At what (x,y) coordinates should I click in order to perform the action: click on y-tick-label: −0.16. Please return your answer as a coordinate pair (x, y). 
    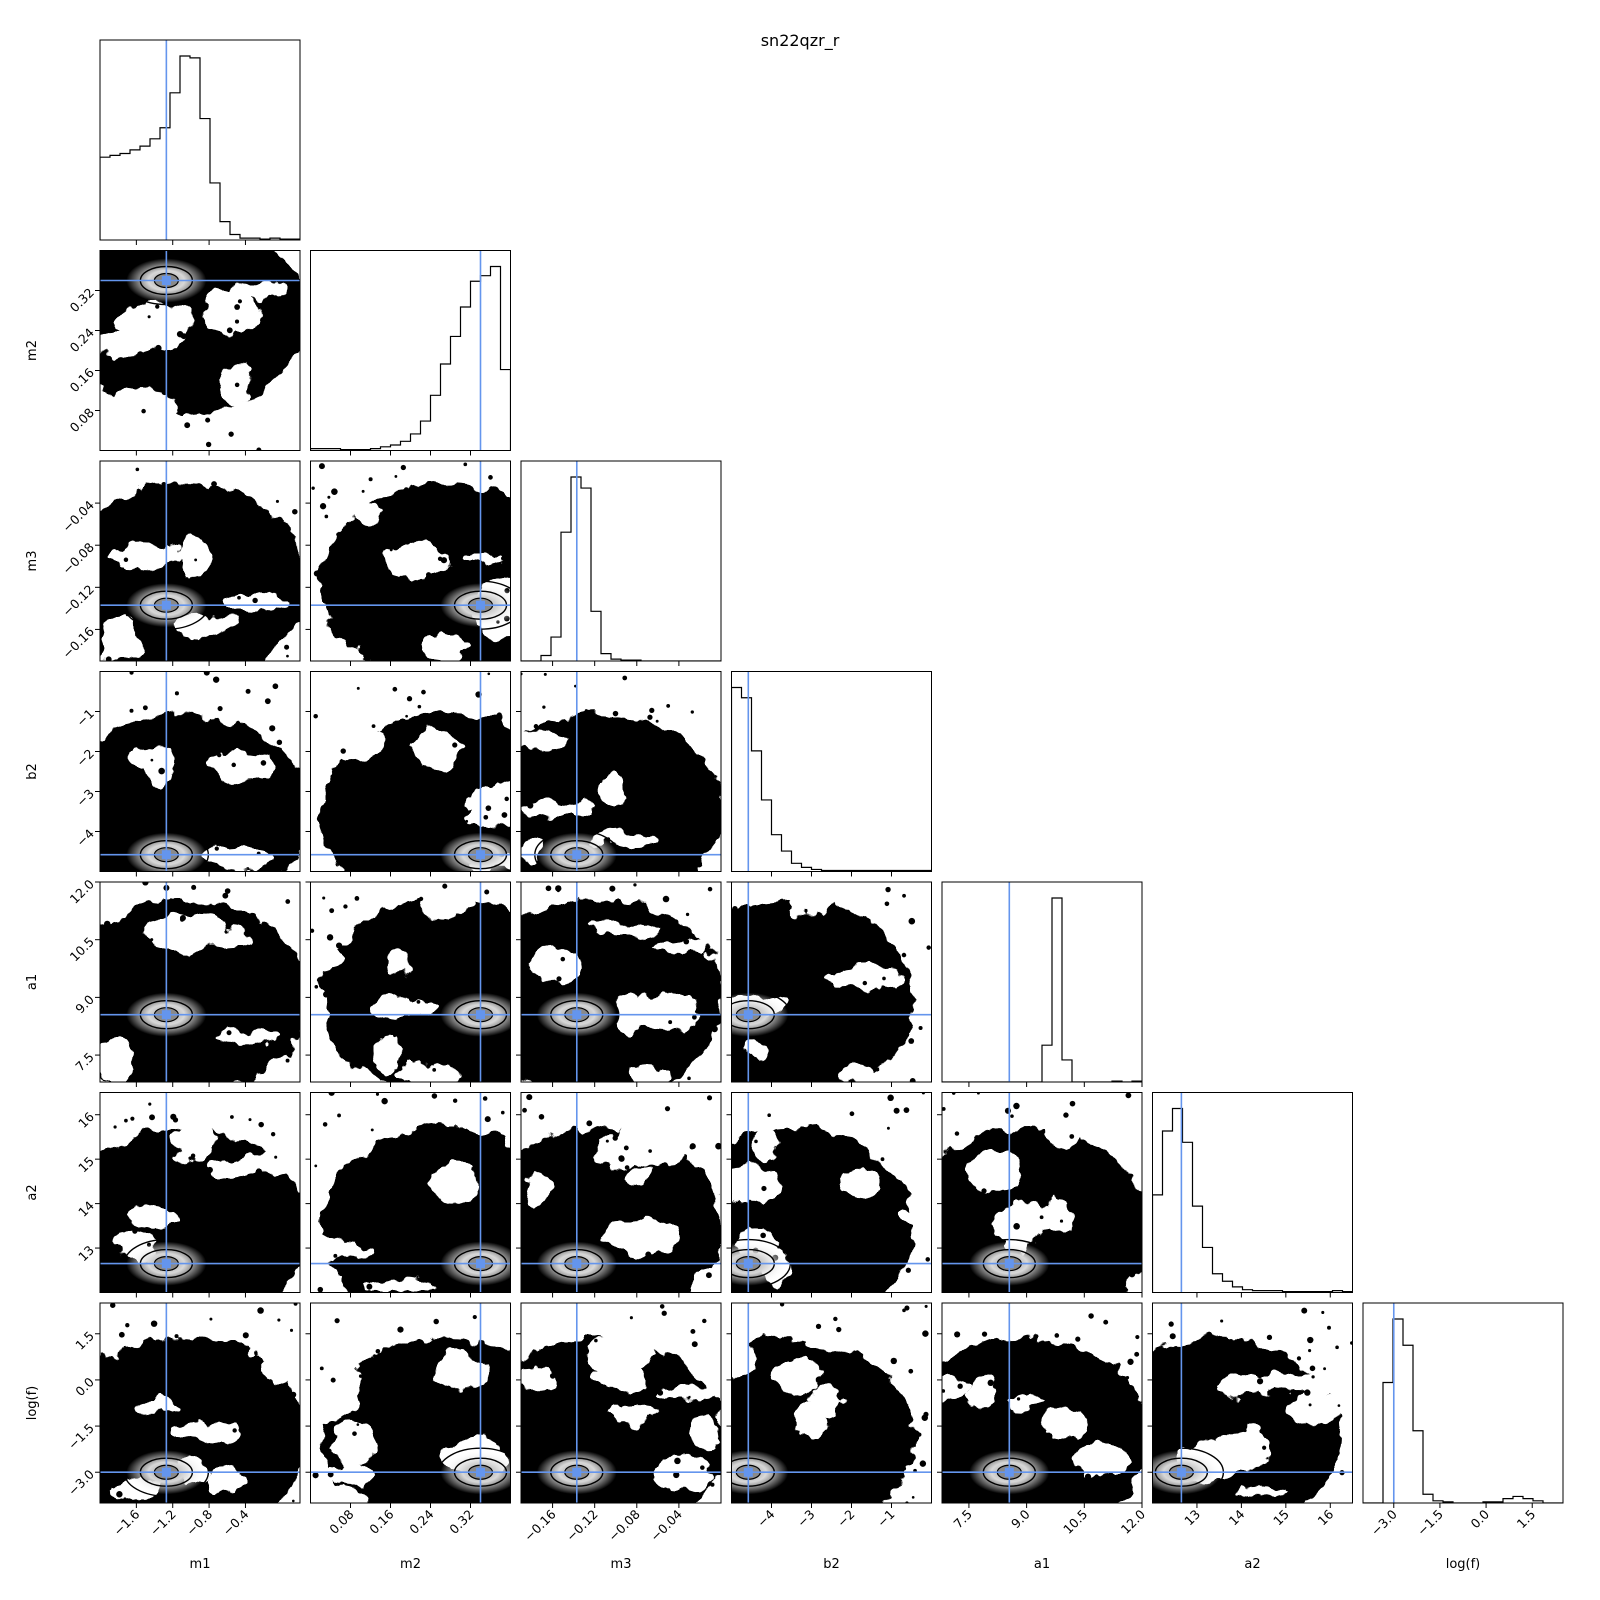
    Looking at the image, I should click on (78, 643).